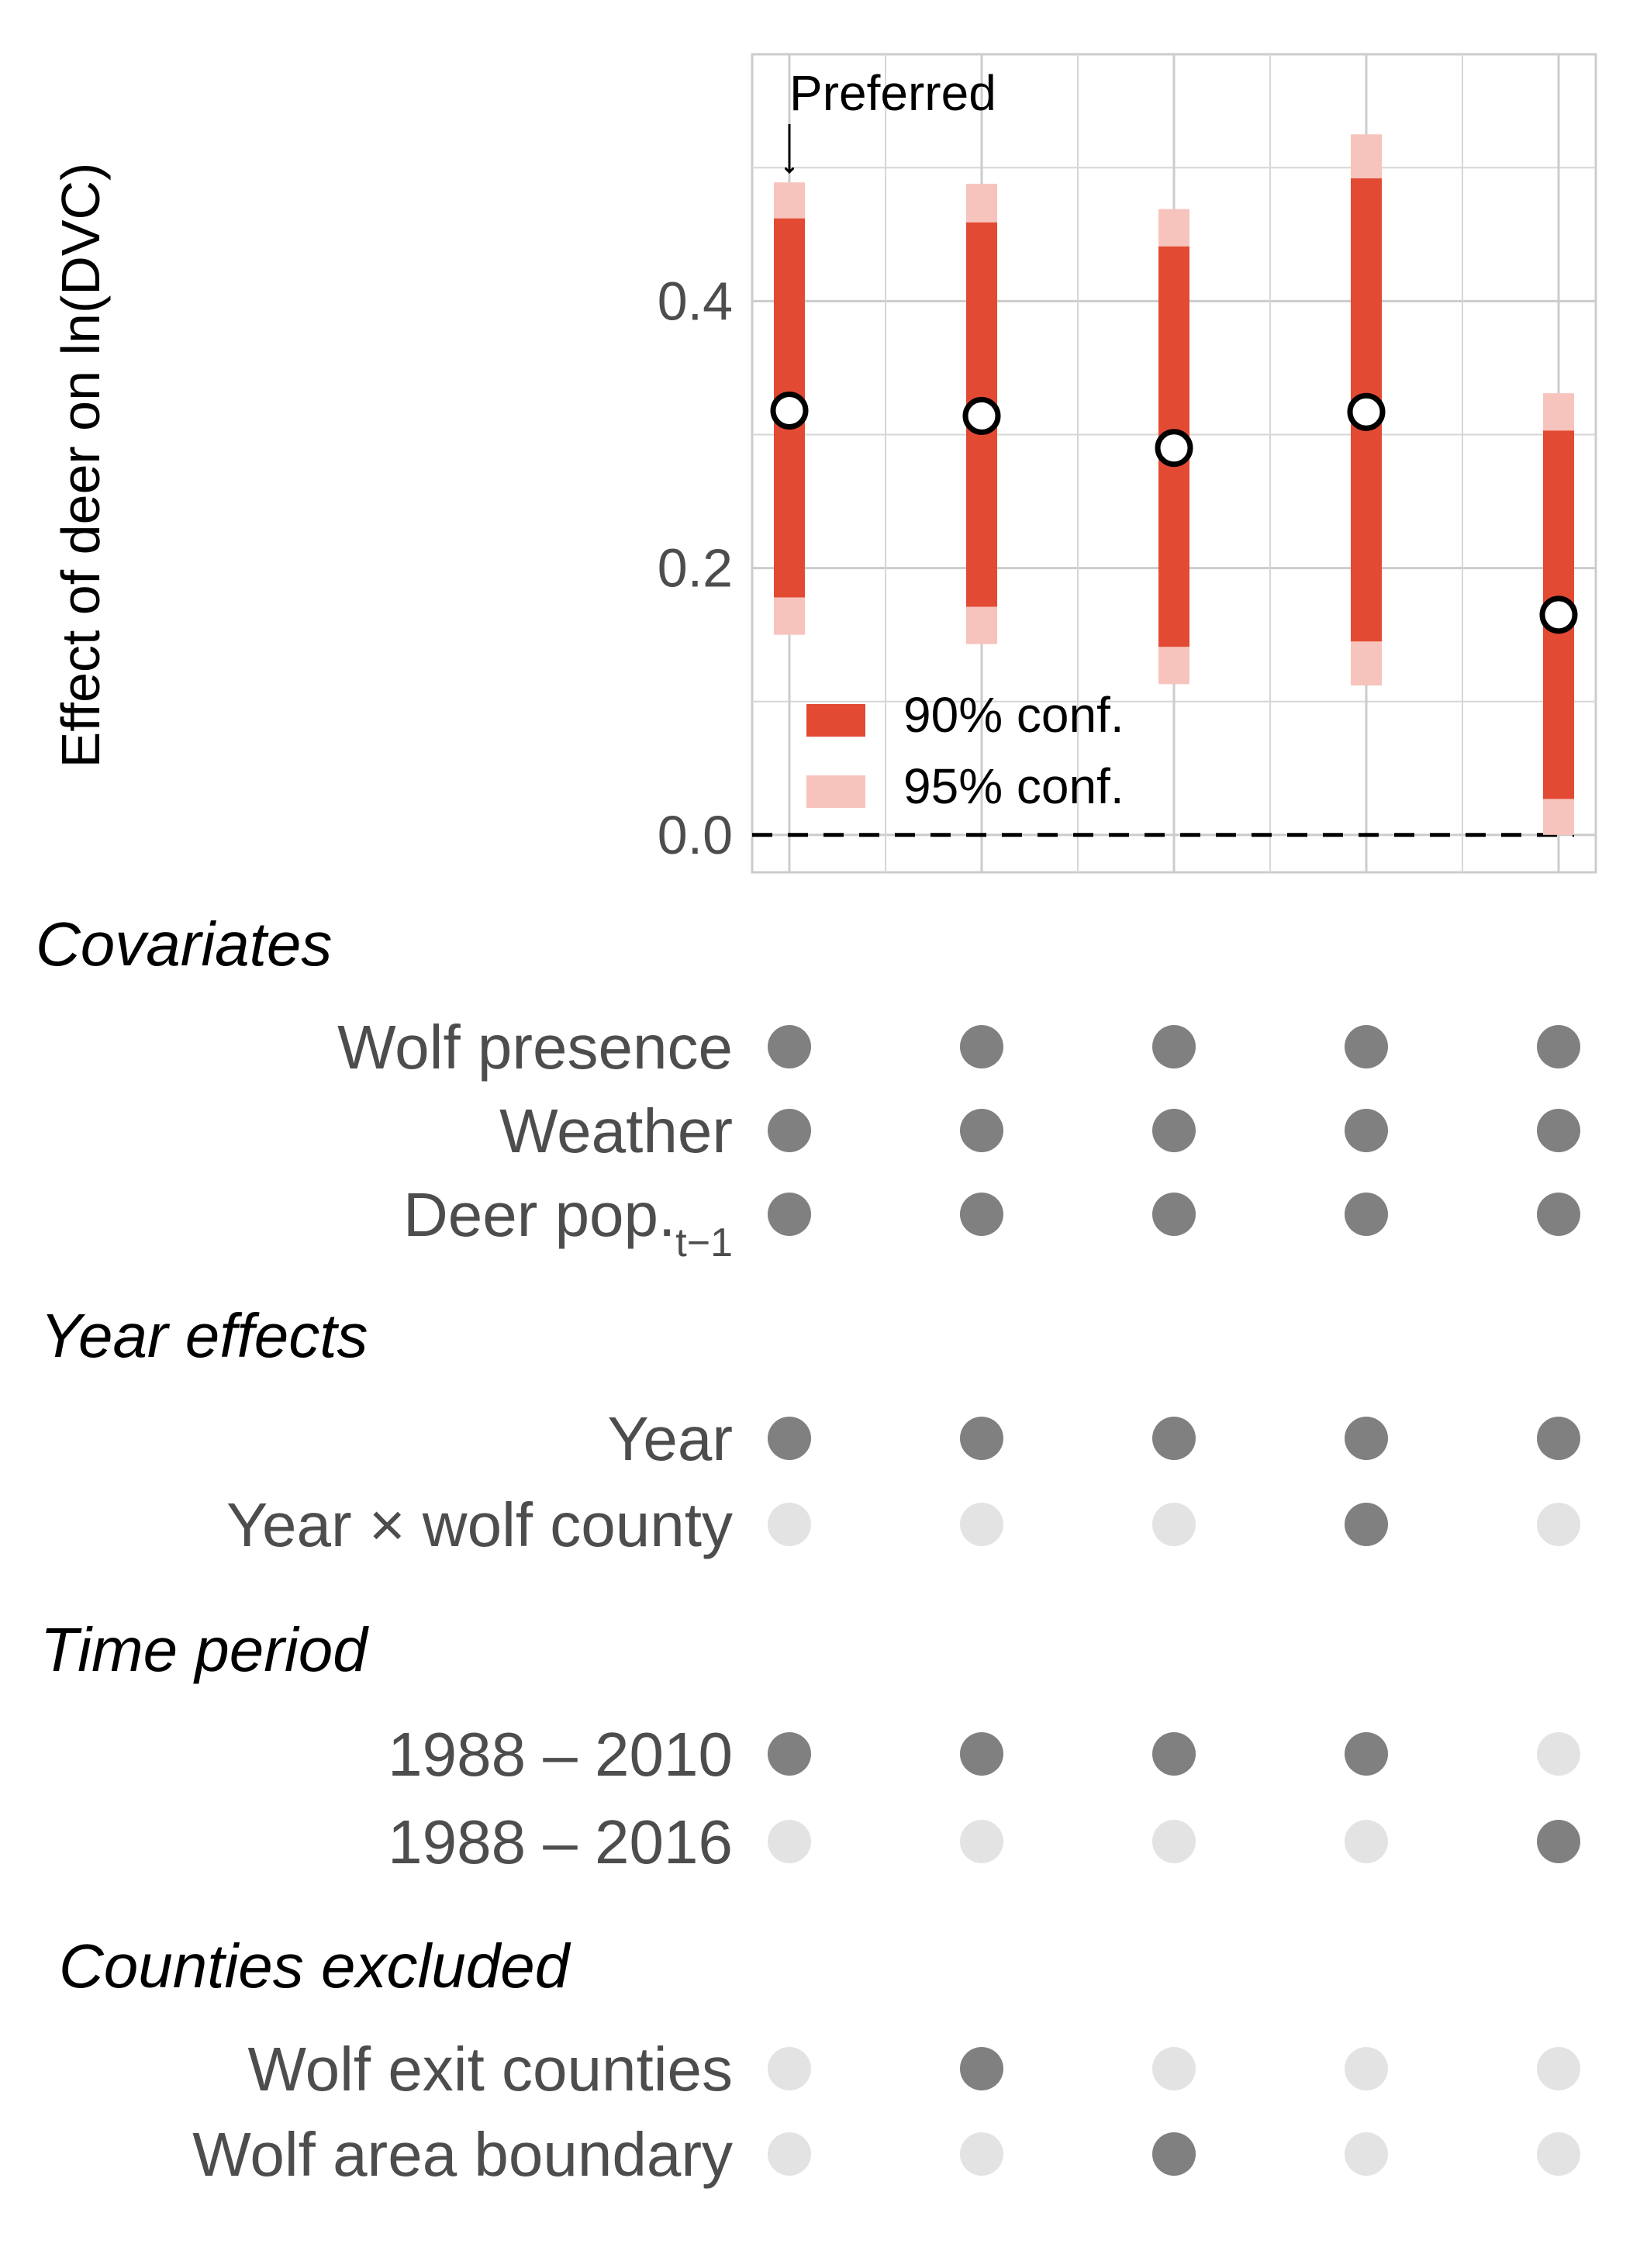 The width and height of the screenshot is (1640, 2268). I want to click on row-label: Wolf exit counties, so click(490, 2069).